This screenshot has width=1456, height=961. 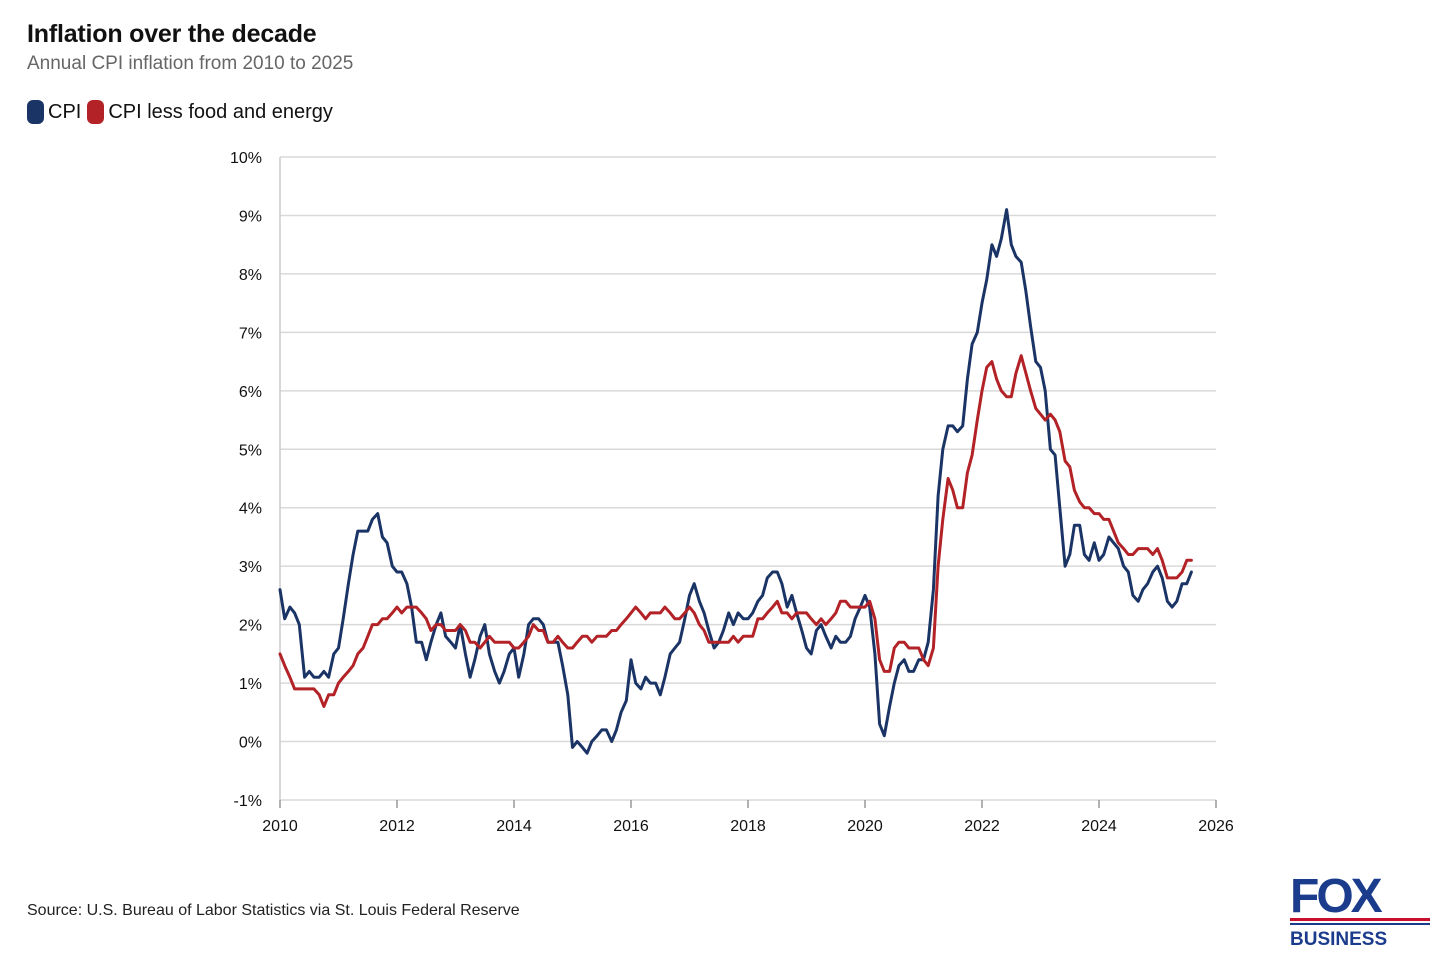 I want to click on x-tick-label: 2024, so click(x=1099, y=826).